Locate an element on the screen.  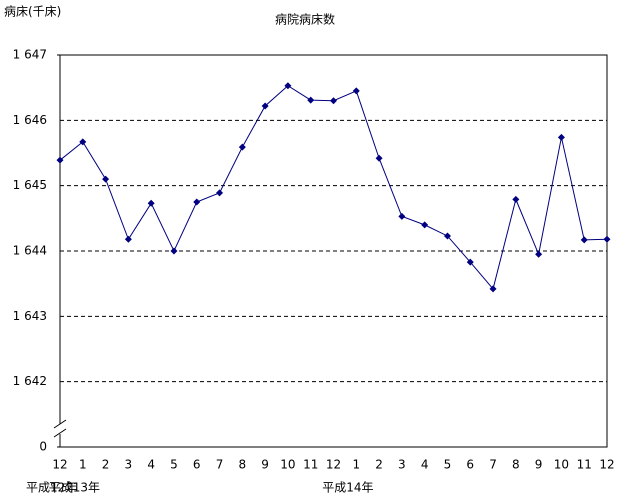
y-tick-label: 1 643 is located at coordinates (30, 316).